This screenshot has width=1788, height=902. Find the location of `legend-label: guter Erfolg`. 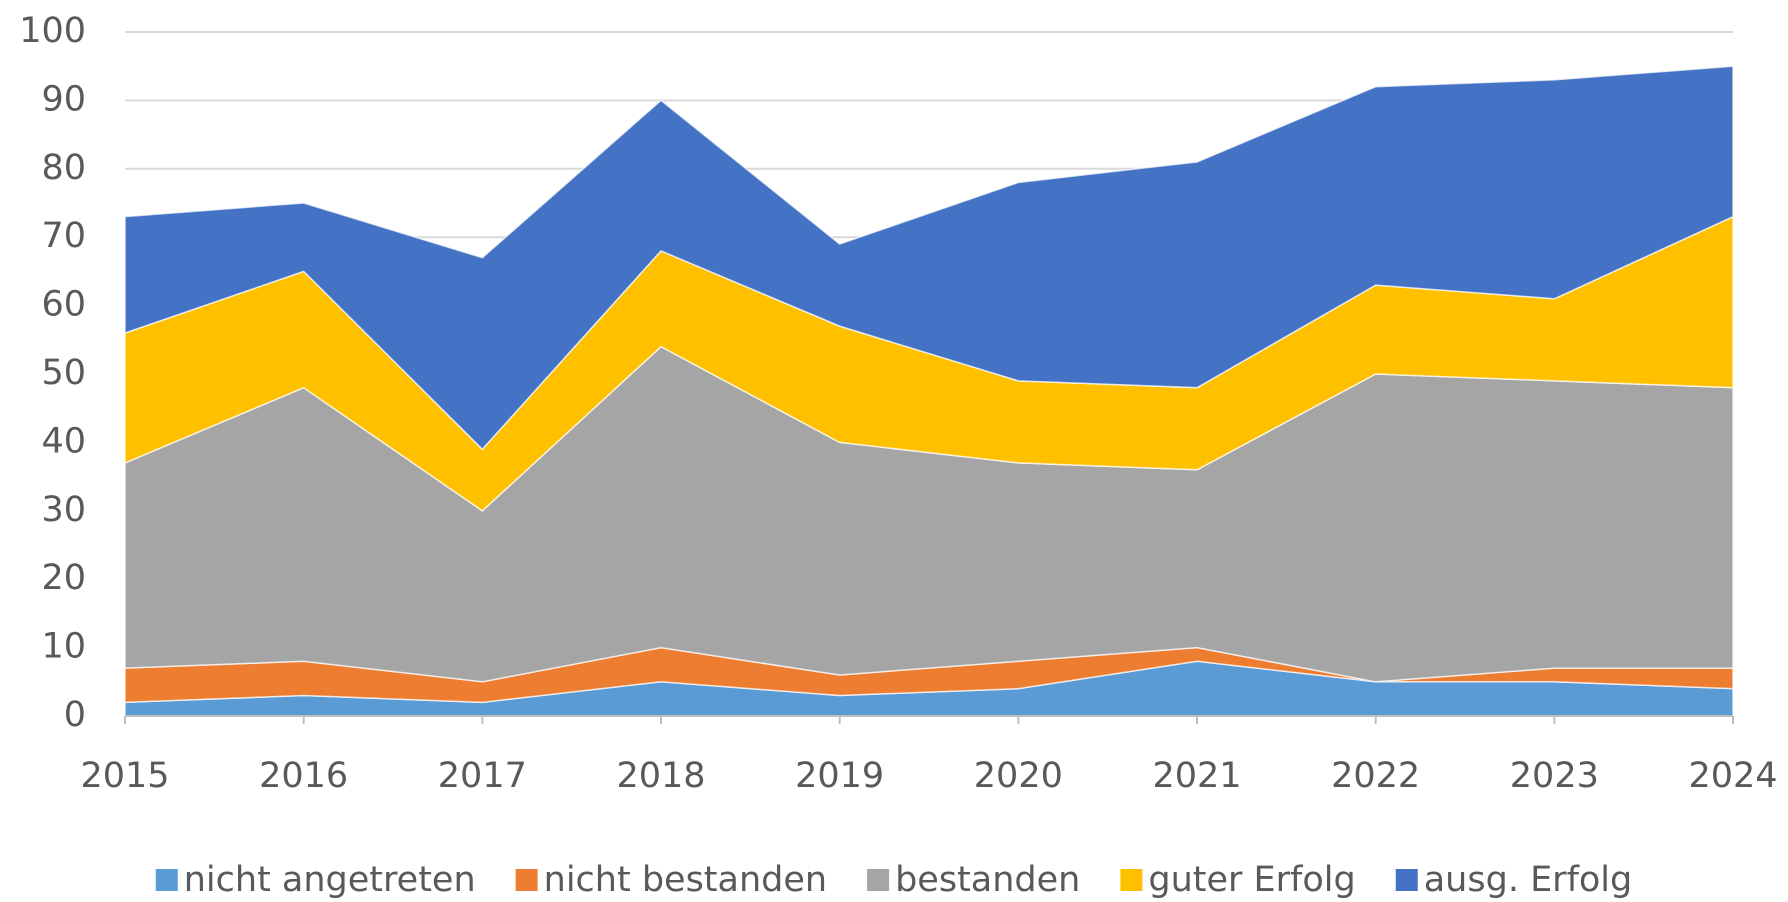

legend-label: guter Erfolg is located at coordinates (1251, 880).